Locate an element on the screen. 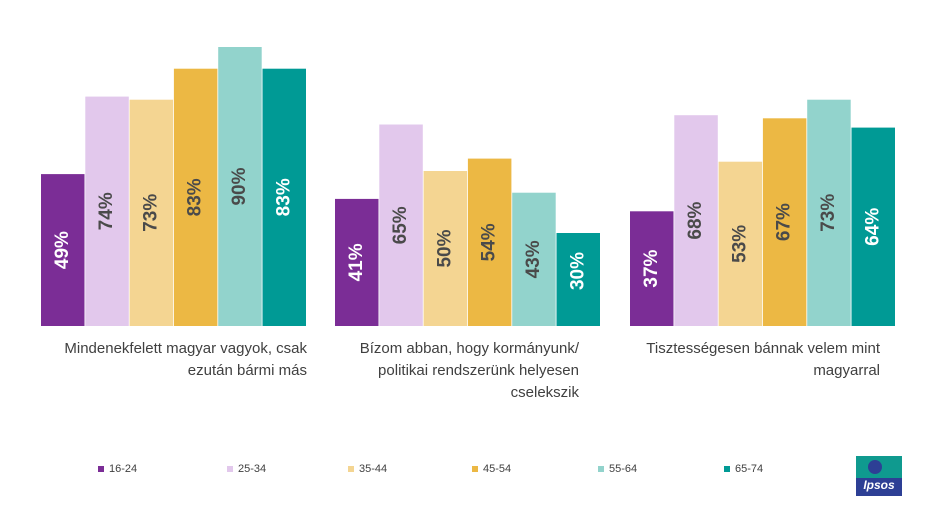 The width and height of the screenshot is (942, 524). data-label-55-64-cat3: 73% is located at coordinates (828, 213).